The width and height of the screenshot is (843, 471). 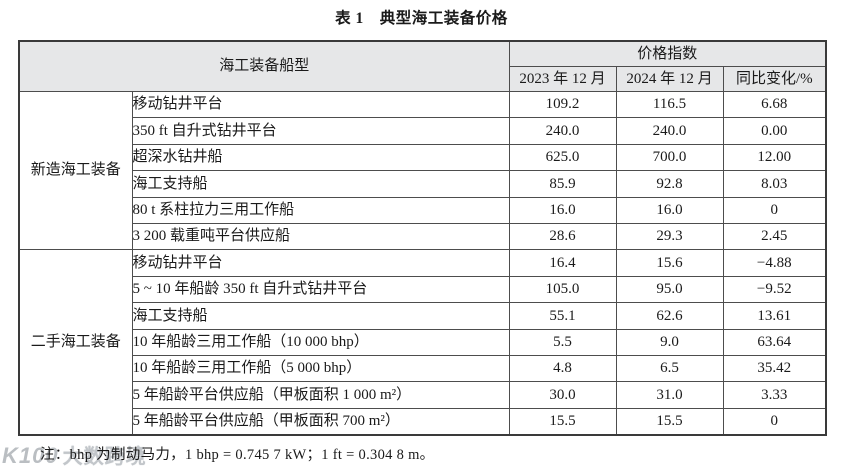 What do you see at coordinates (562, 184) in the screenshot?
I see `dec-2023-cell: 85.9` at bounding box center [562, 184].